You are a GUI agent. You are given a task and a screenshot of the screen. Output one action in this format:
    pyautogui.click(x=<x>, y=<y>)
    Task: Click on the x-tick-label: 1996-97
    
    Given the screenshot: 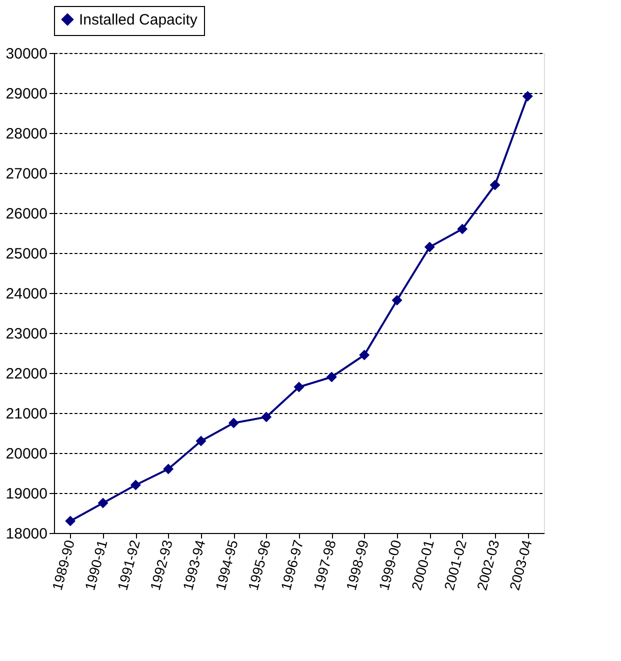 What is the action you would take?
    pyautogui.click(x=292, y=565)
    